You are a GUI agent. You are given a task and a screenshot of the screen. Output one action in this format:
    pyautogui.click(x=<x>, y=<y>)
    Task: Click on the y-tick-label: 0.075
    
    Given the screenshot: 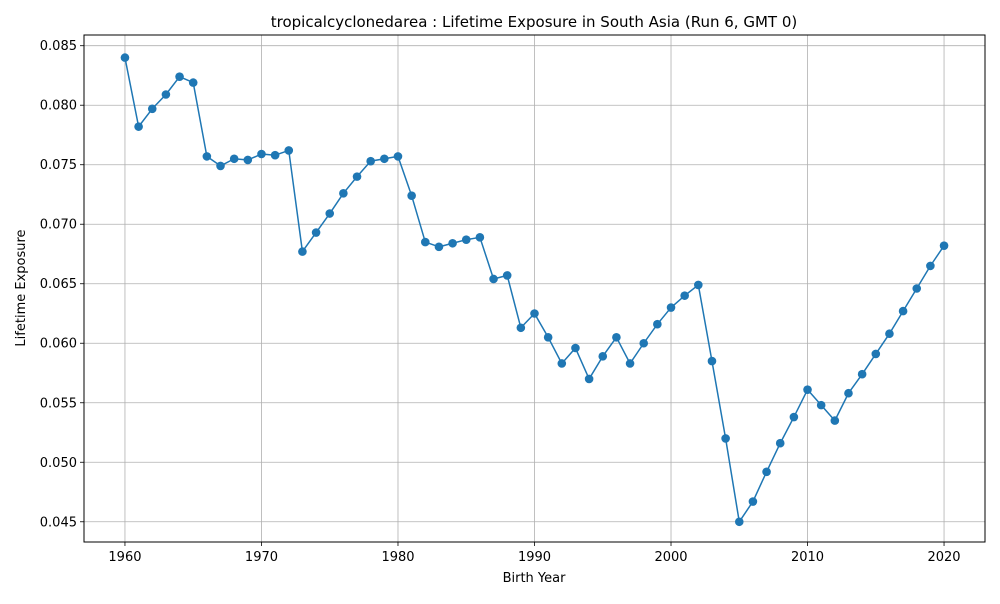 What is the action you would take?
    pyautogui.click(x=58, y=165)
    